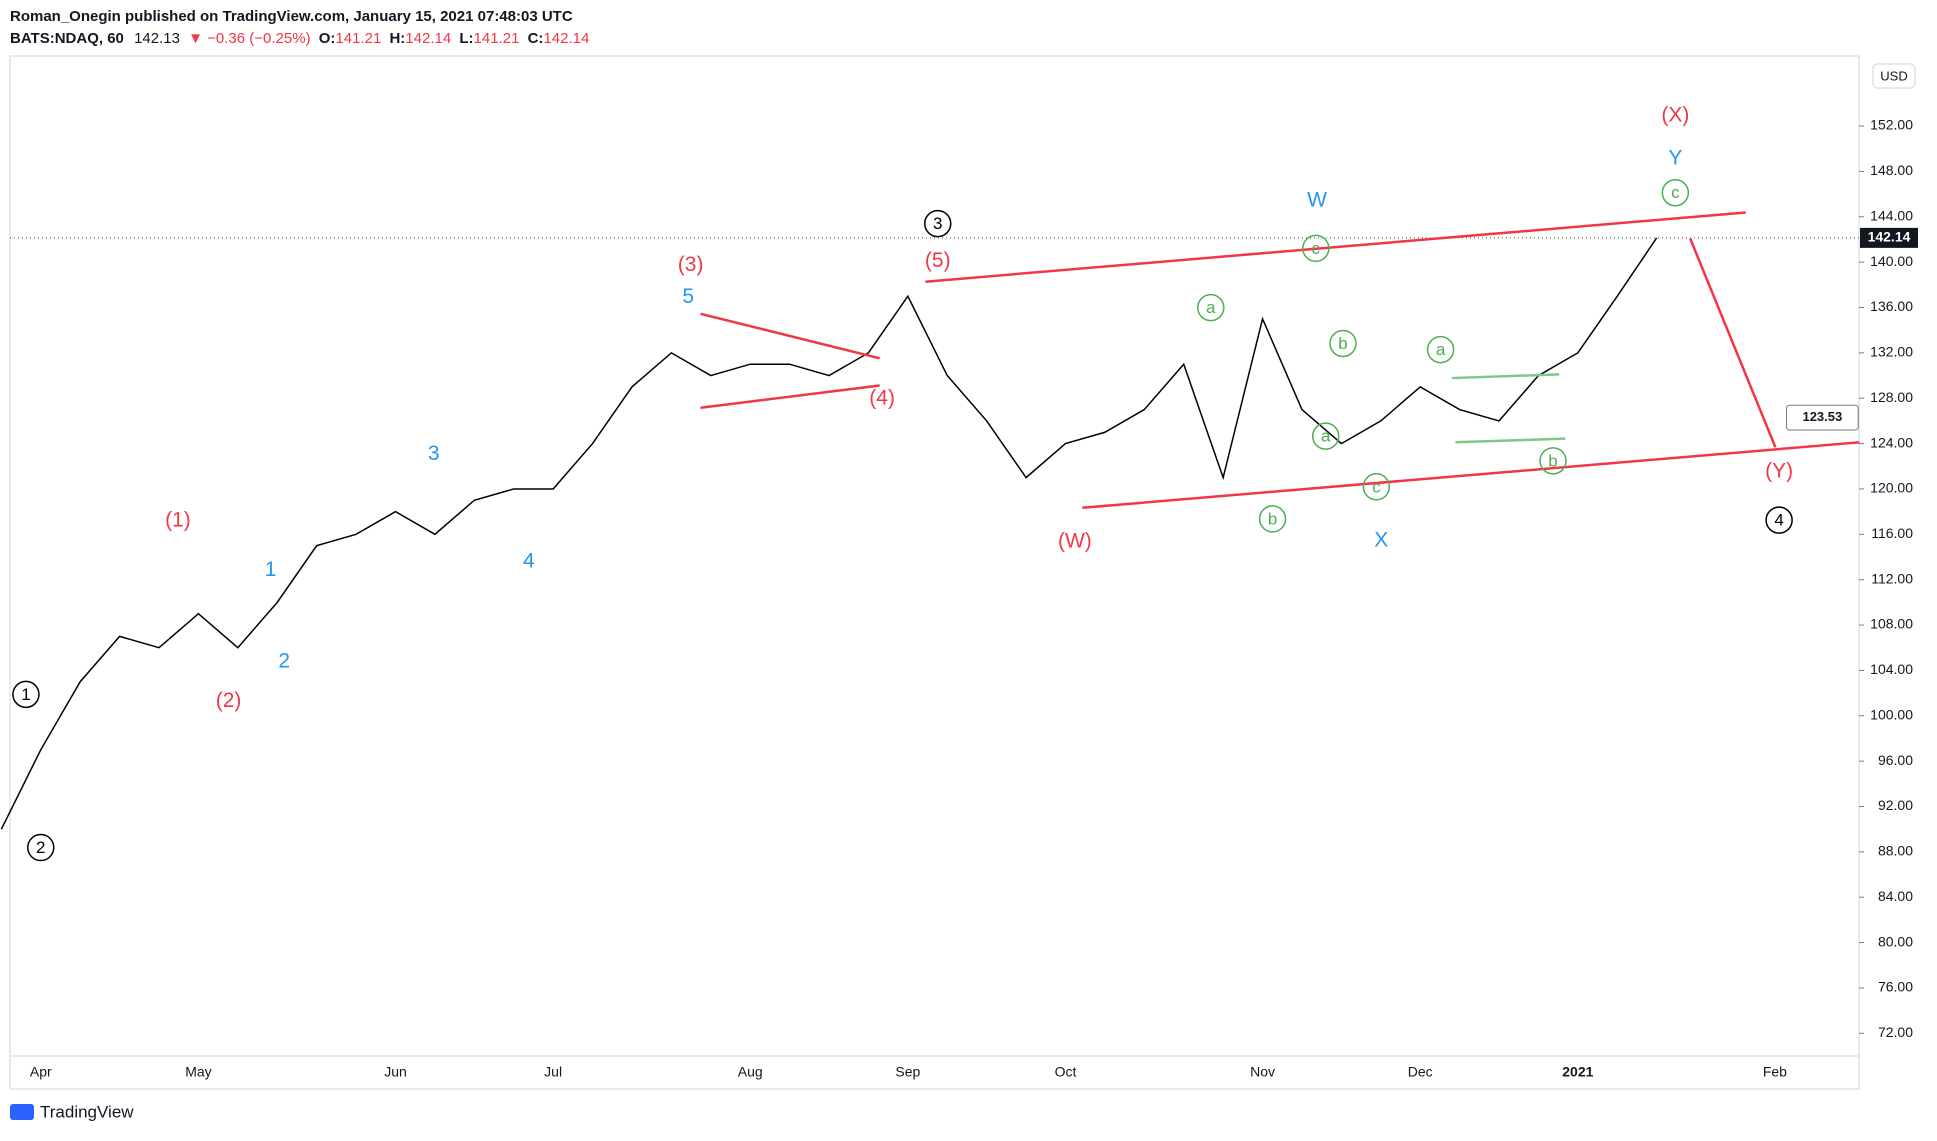 Image resolution: width=1937 pixels, height=1141 pixels. I want to click on x-tick-label: Dec, so click(1420, 1072).